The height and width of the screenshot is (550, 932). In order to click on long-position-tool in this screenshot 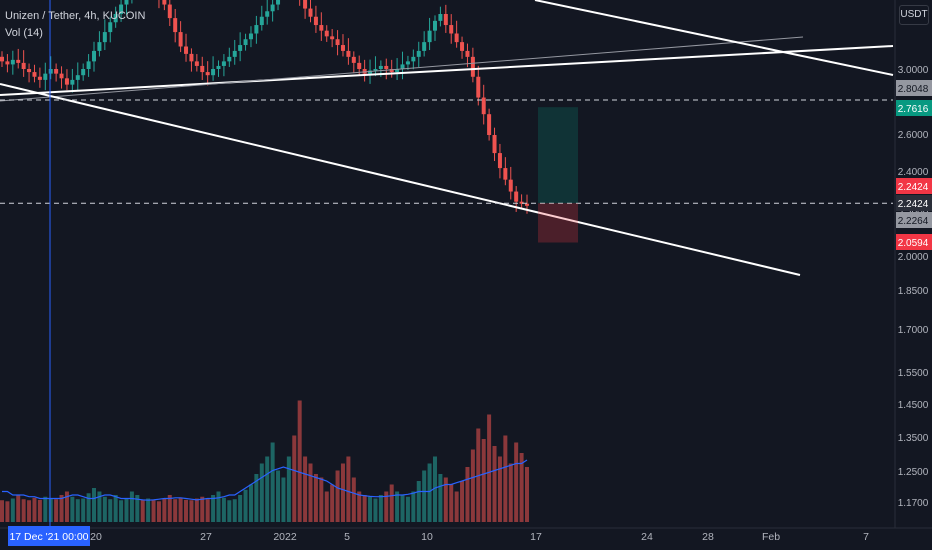, I will do `click(558, 175)`.